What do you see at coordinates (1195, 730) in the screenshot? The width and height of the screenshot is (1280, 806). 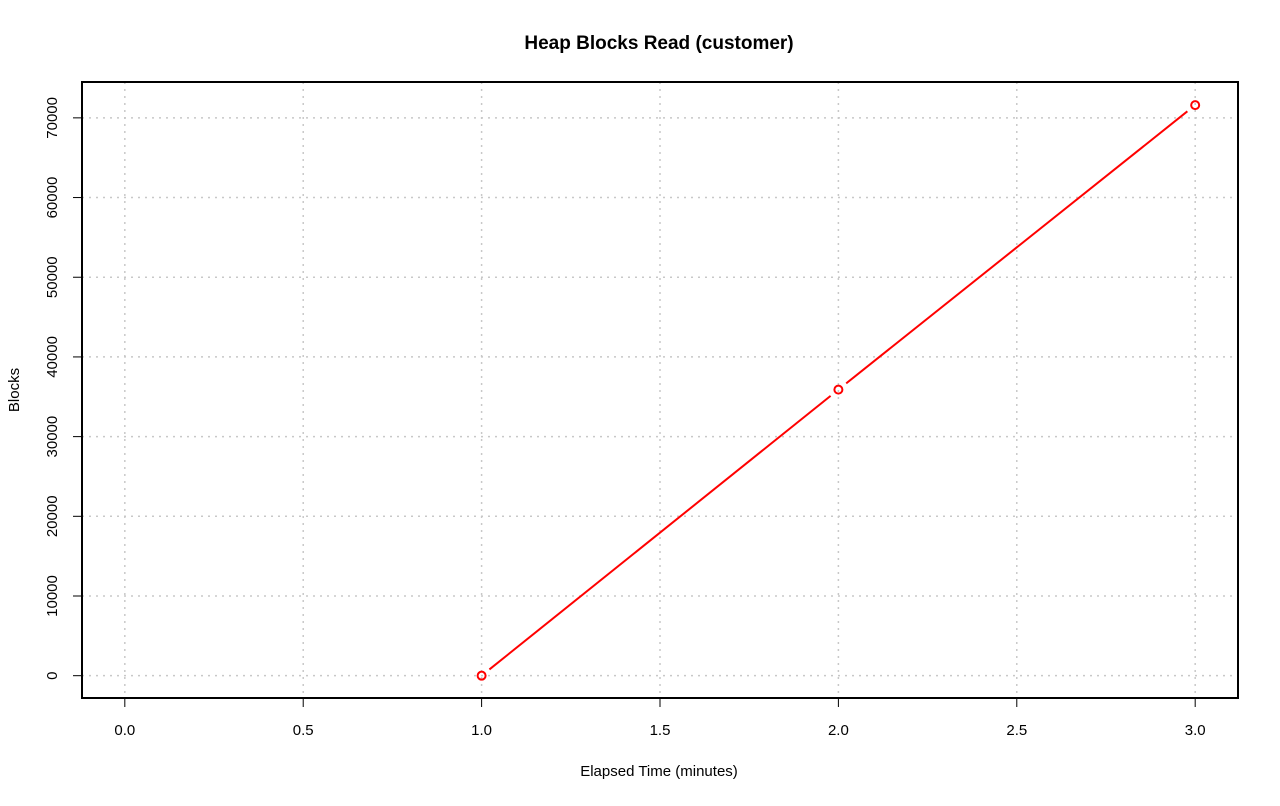 I see `x-tick-label: 3.0` at bounding box center [1195, 730].